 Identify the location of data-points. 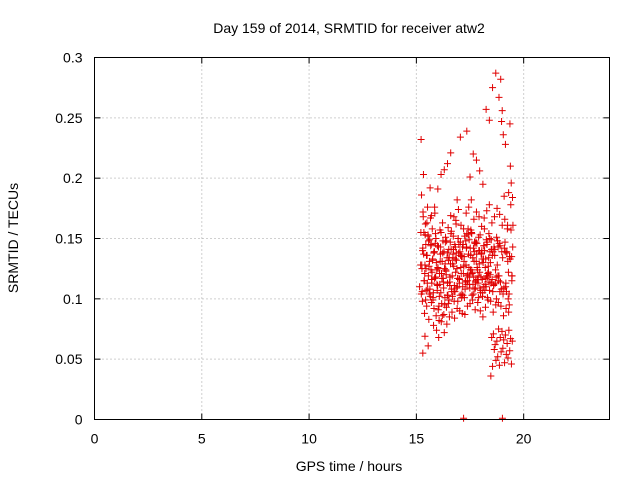
(466, 245).